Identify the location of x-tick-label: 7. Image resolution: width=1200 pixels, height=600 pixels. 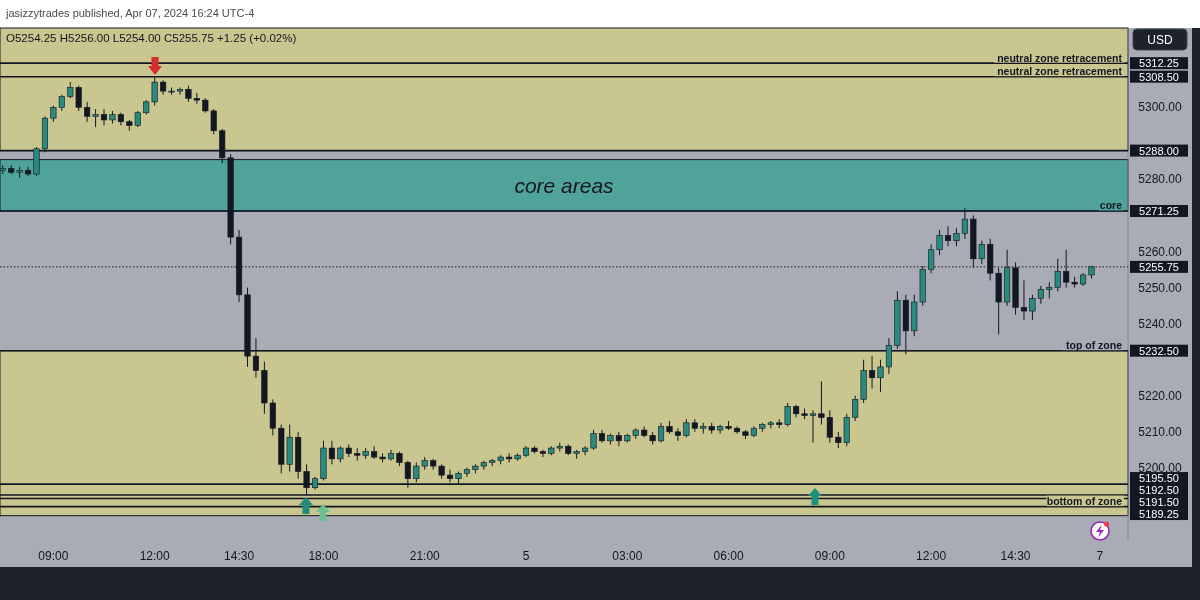
(1100, 556).